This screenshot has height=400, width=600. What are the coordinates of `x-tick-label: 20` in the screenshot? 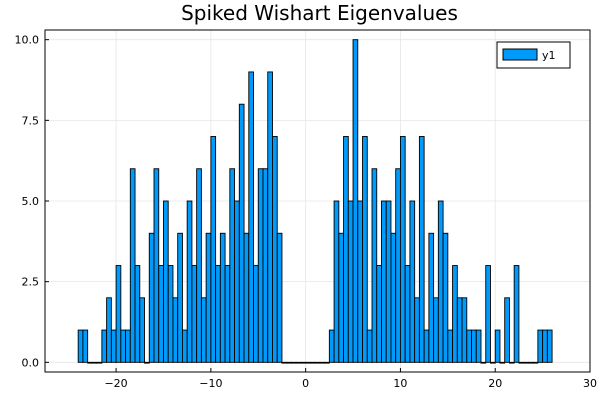 It's located at (495, 383).